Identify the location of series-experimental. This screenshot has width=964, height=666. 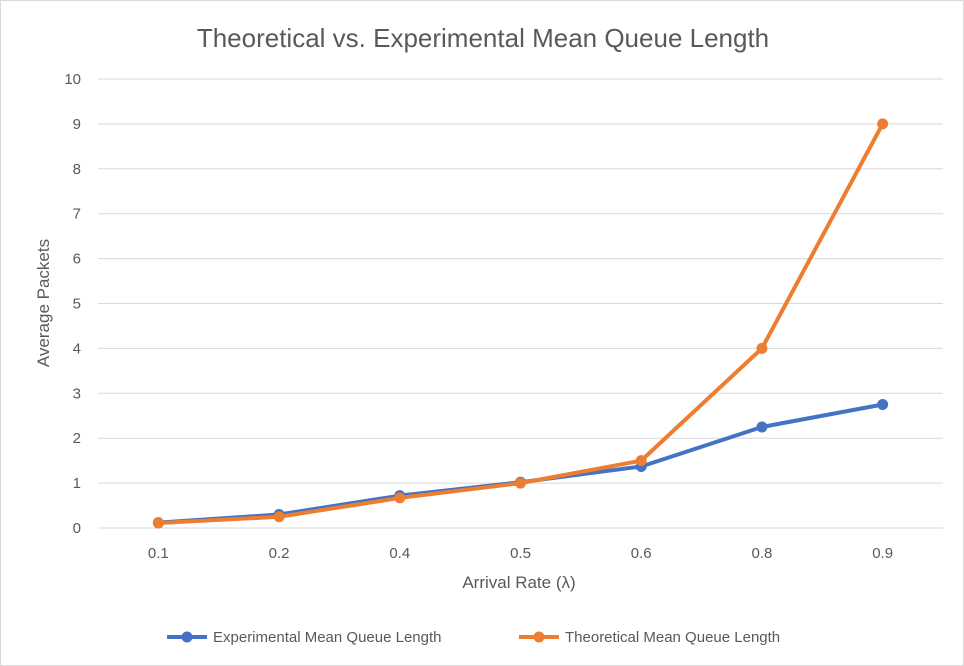
(520, 464).